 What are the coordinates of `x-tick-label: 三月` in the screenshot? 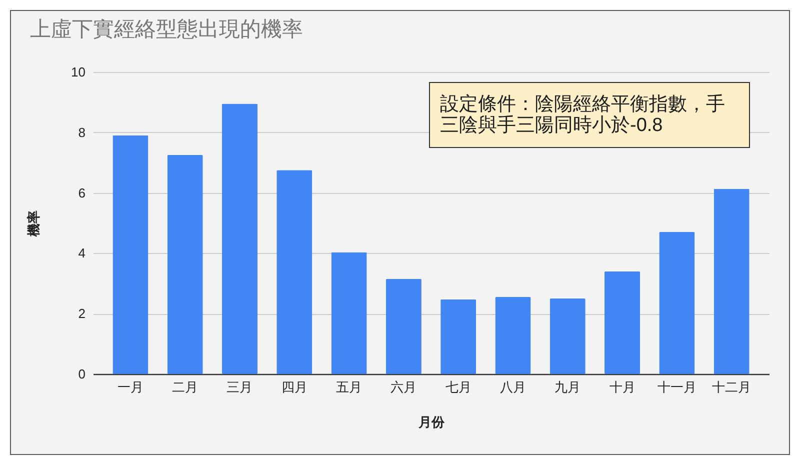 It's located at (239, 387).